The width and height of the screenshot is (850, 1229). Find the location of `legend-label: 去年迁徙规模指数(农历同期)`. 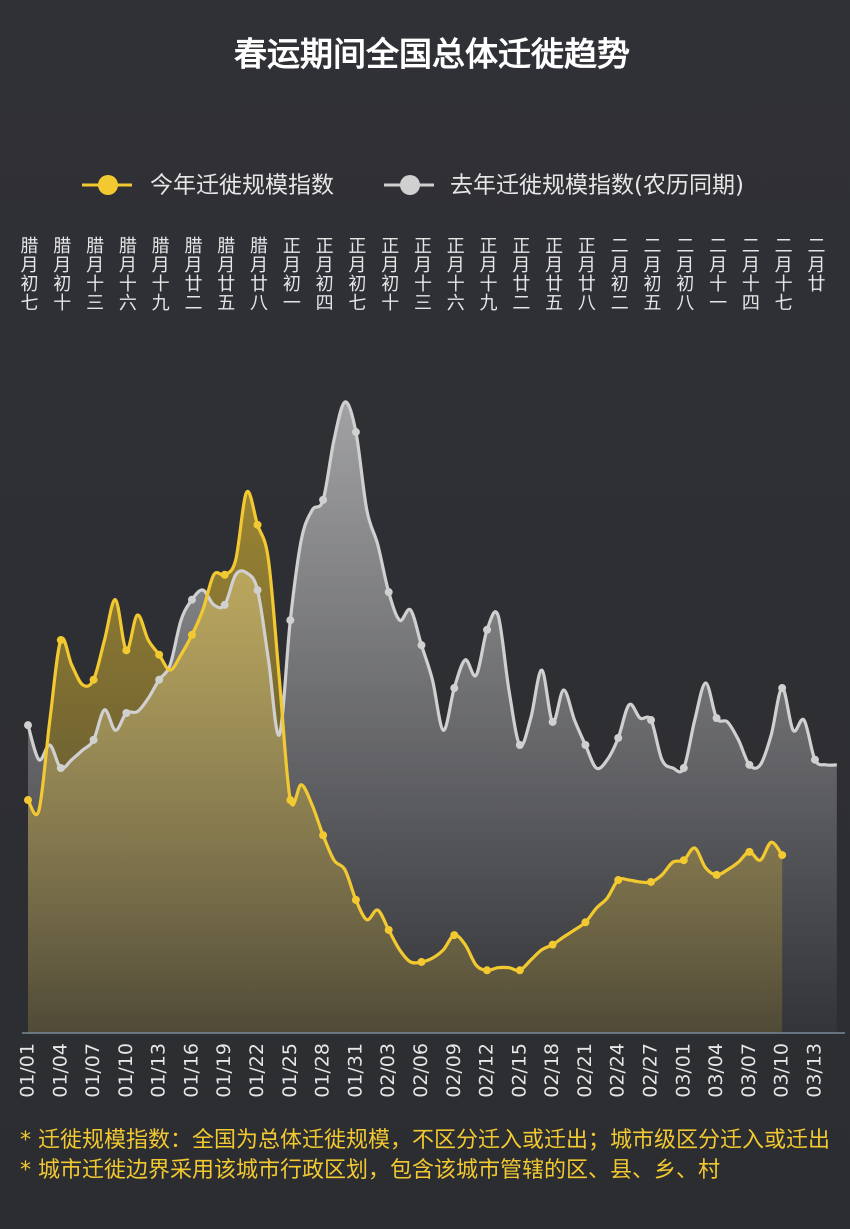

legend-label: 去年迁徙规模指数(农历同期) is located at coordinates (597, 186).